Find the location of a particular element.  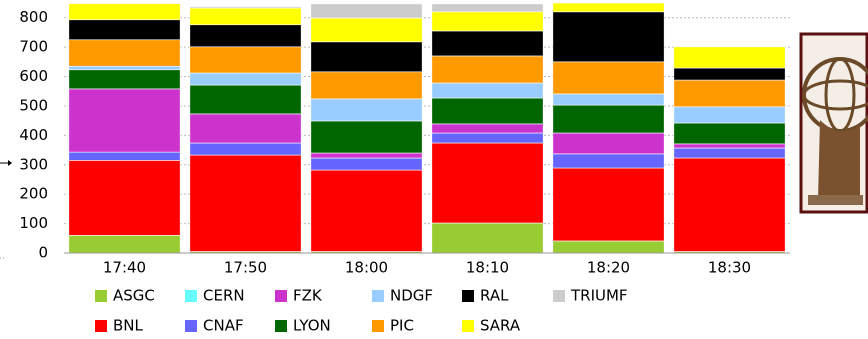

legend-label: NDGF is located at coordinates (411, 296).